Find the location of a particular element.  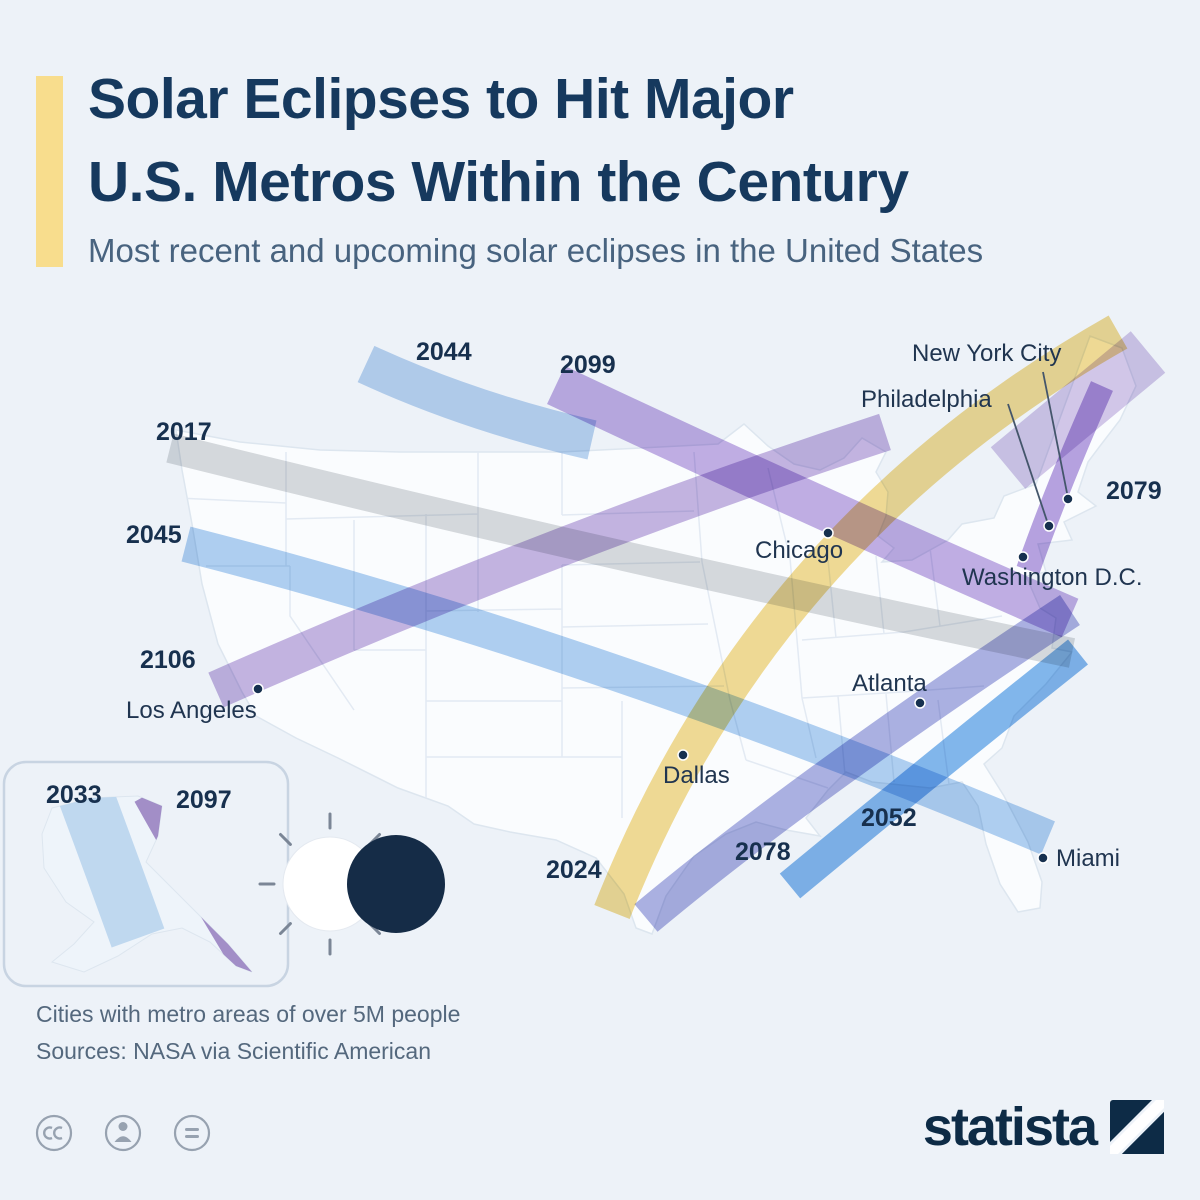

eclipse-band-2033 is located at coordinates (112, 872).